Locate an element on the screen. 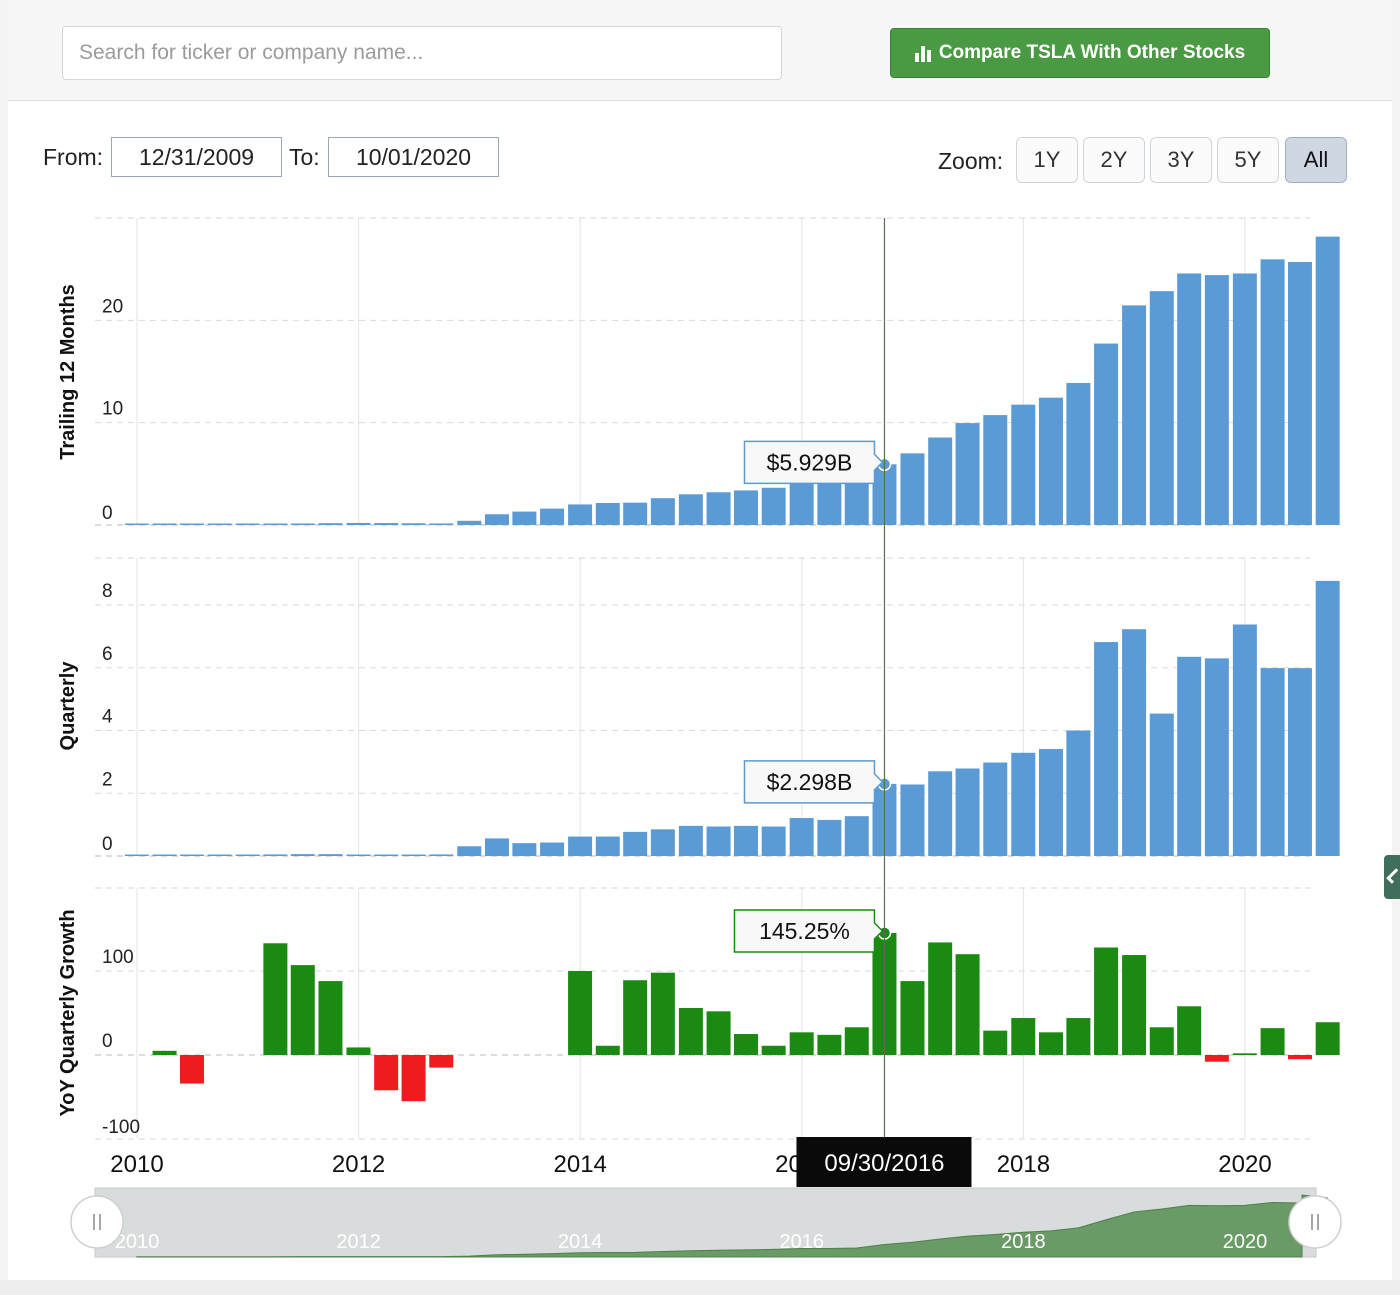 The width and height of the screenshot is (1400, 1295). zoom-label: Zoom: is located at coordinates (971, 161).